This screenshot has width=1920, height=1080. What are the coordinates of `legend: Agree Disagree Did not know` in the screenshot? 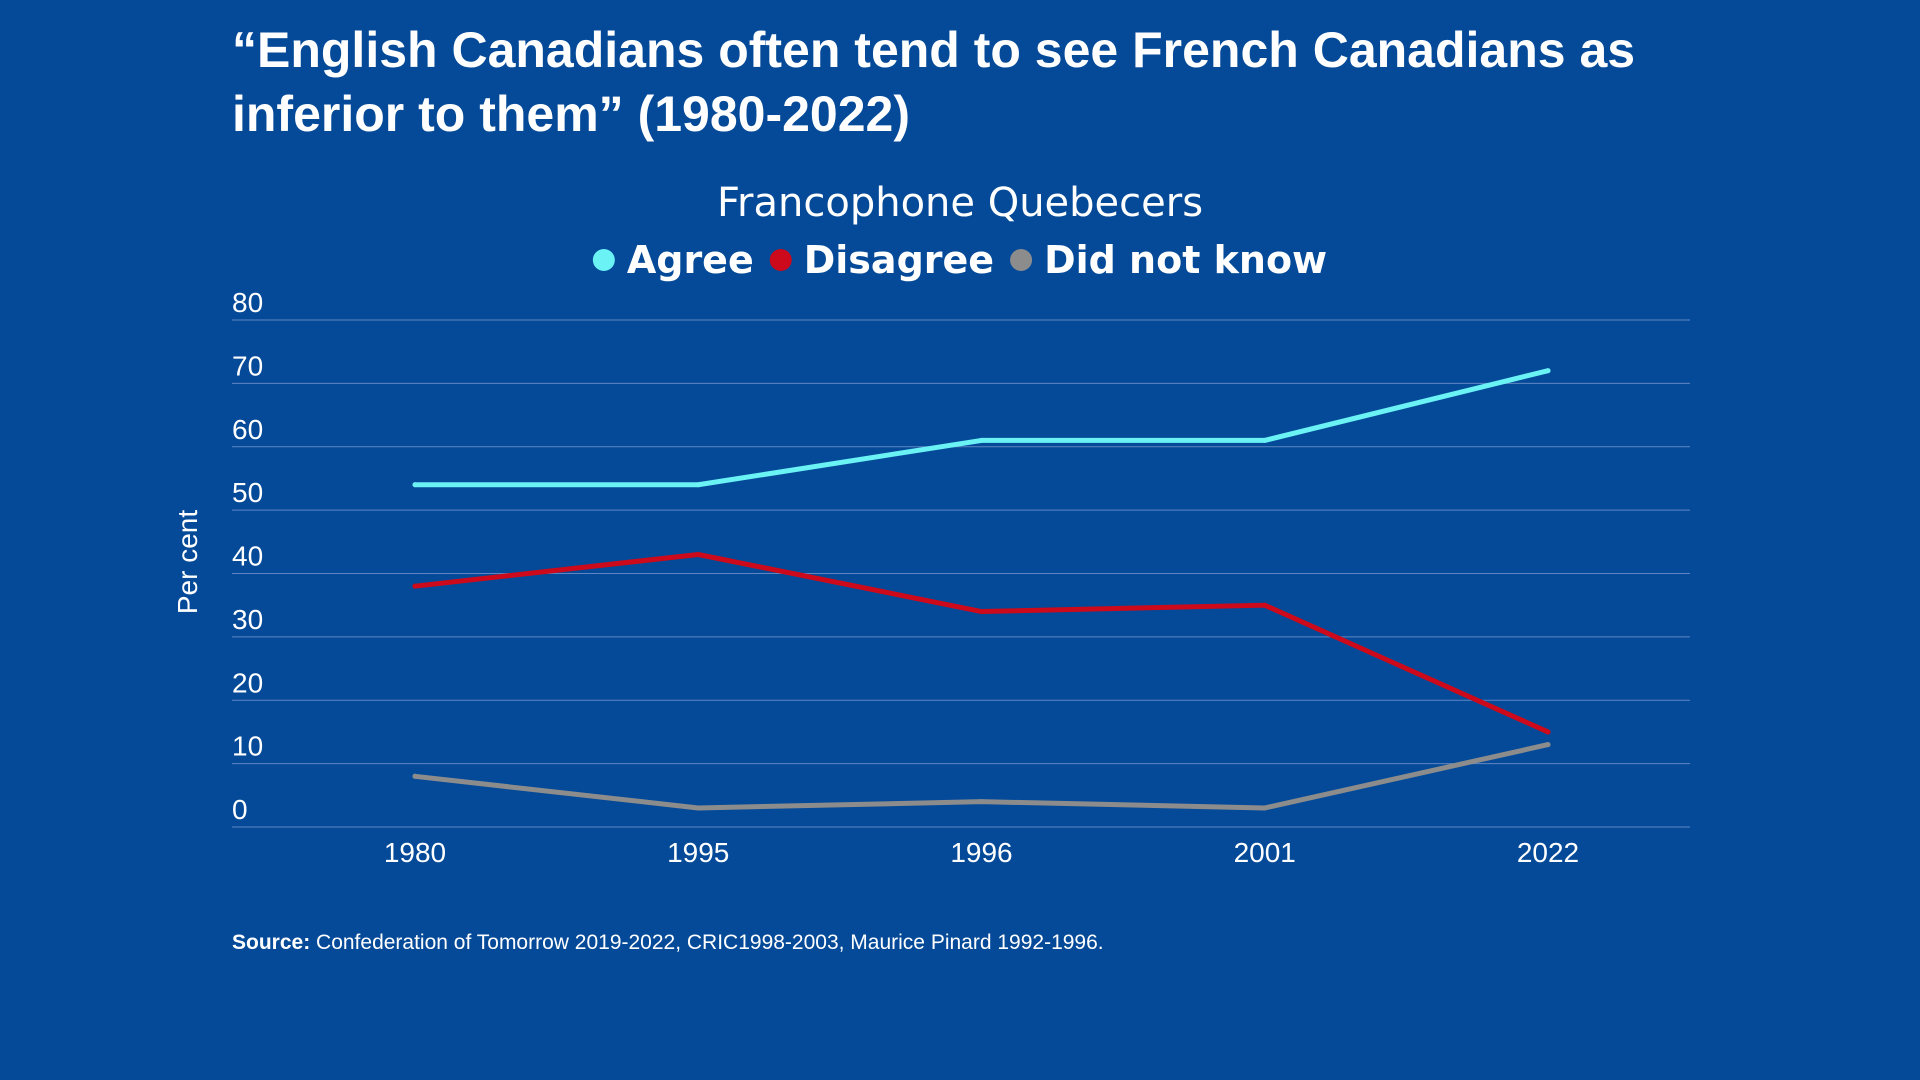 It's located at (959, 260).